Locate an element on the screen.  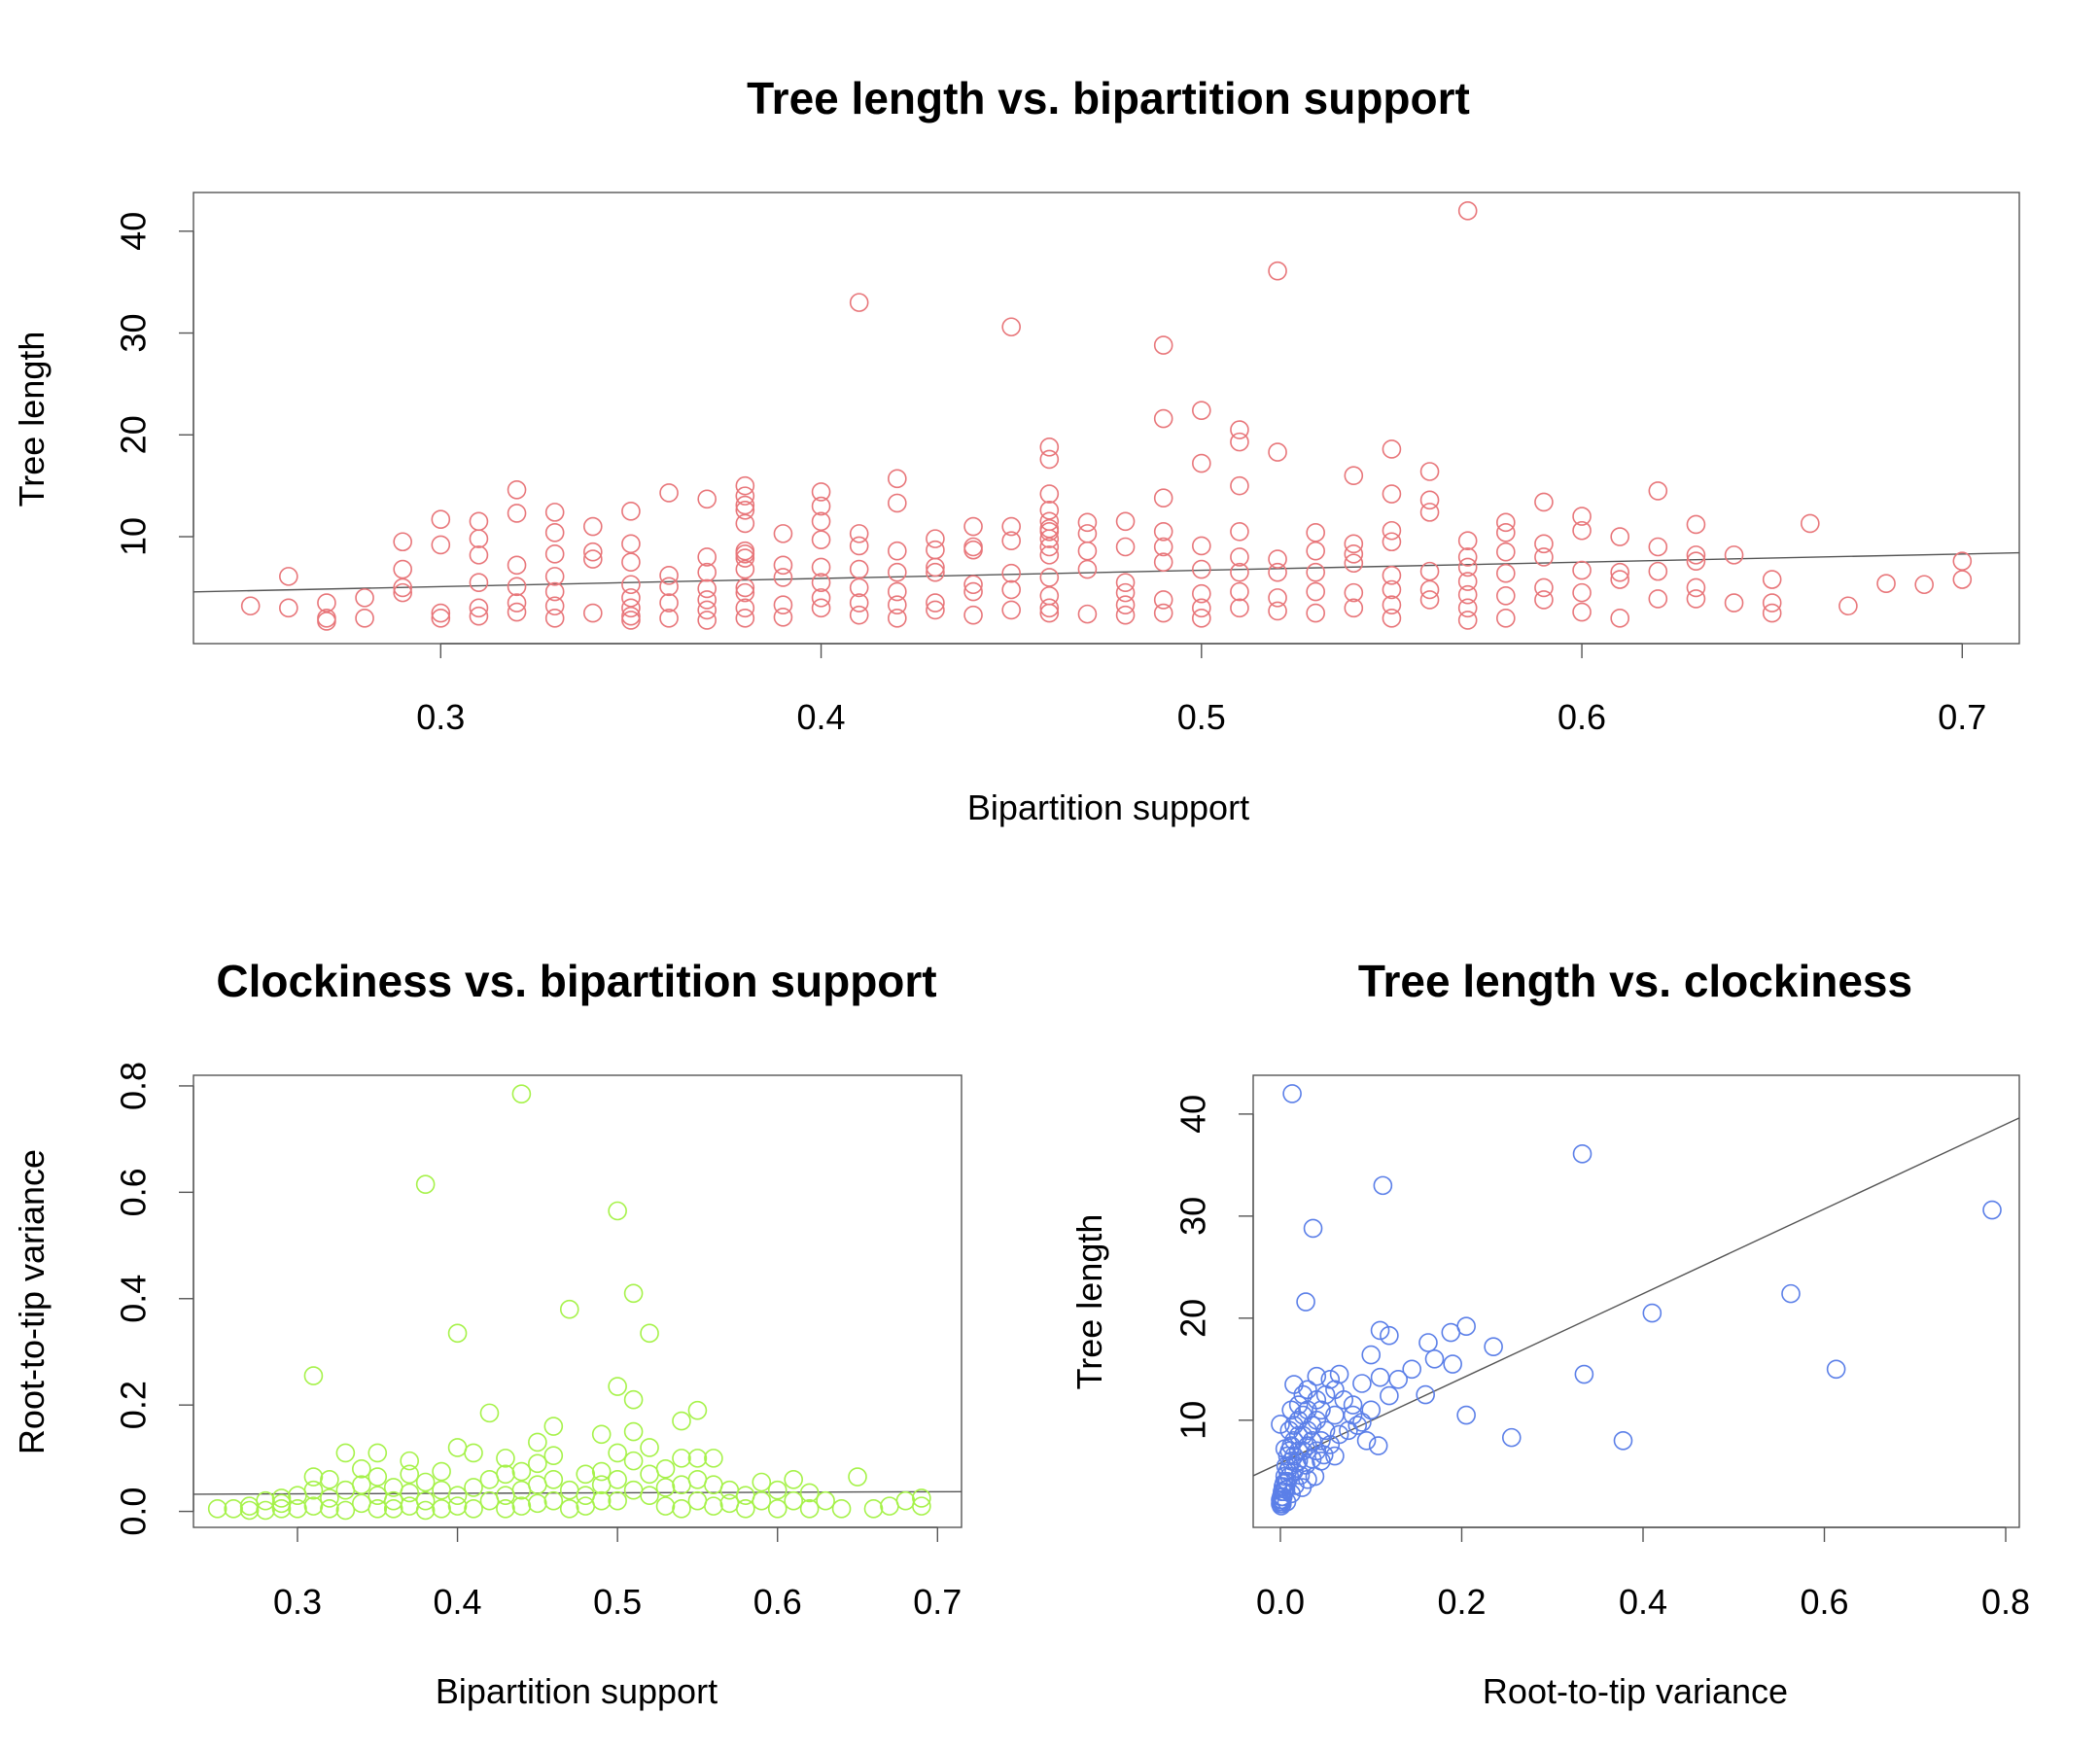
x-tick-label: 0.2 is located at coordinates (1461, 1602).